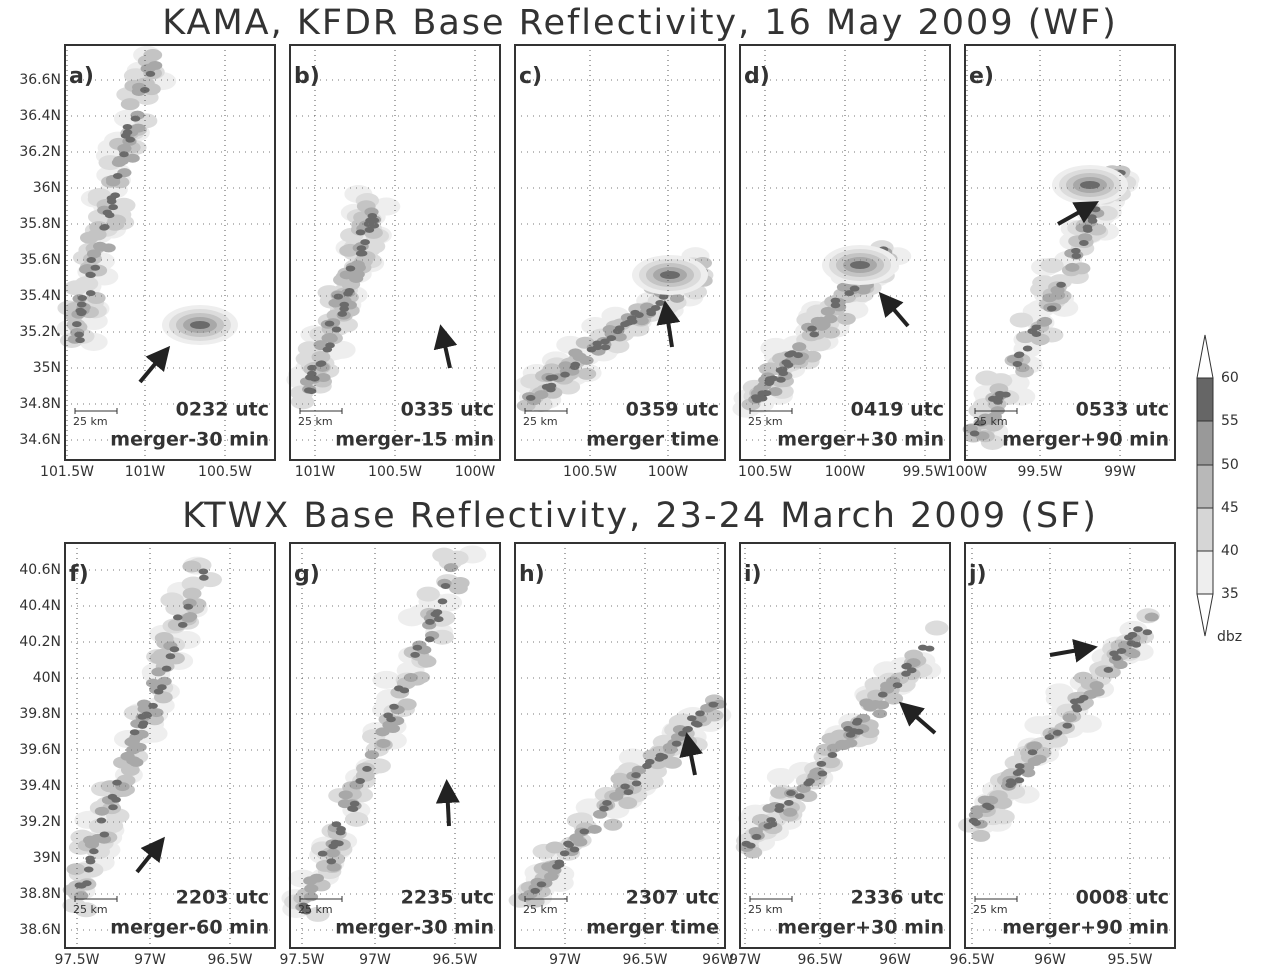 This screenshot has height=974, width=1266. What do you see at coordinates (301, 960) in the screenshot?
I see `x-tick-label: 97.5W` at bounding box center [301, 960].